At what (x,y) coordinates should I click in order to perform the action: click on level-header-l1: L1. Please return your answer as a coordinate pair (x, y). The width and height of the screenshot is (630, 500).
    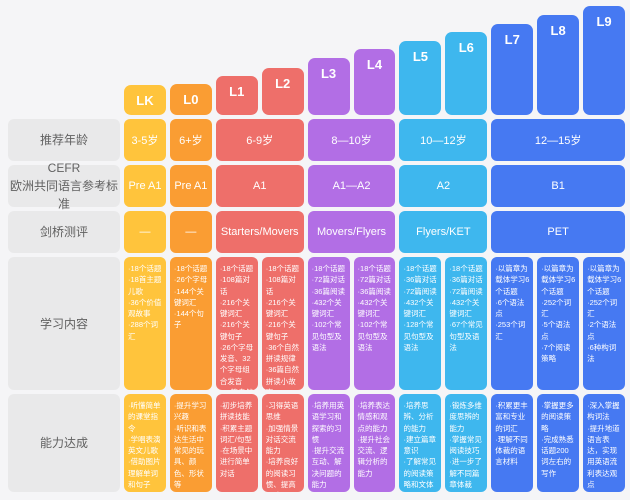
    Looking at the image, I should click on (236, 95).